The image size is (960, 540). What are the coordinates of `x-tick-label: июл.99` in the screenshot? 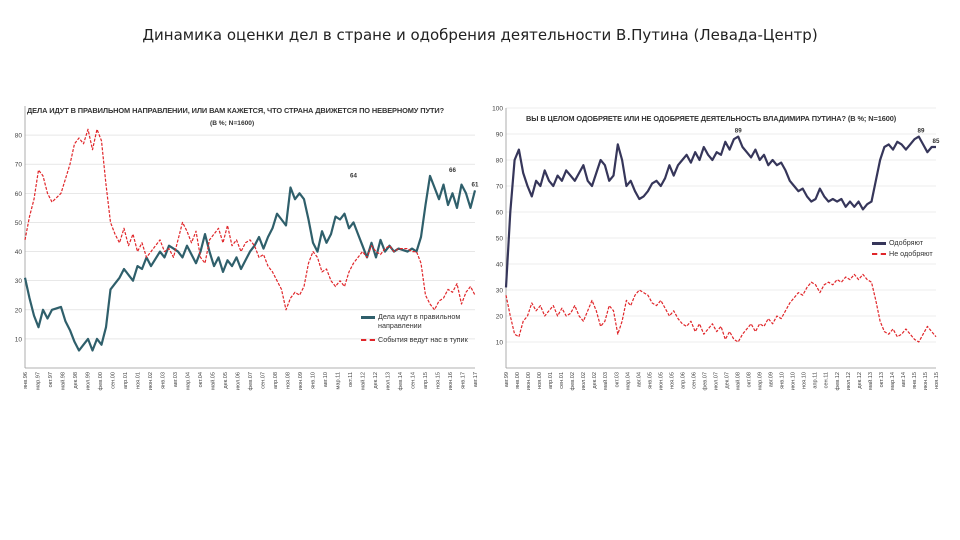 It's located at (89, 381).